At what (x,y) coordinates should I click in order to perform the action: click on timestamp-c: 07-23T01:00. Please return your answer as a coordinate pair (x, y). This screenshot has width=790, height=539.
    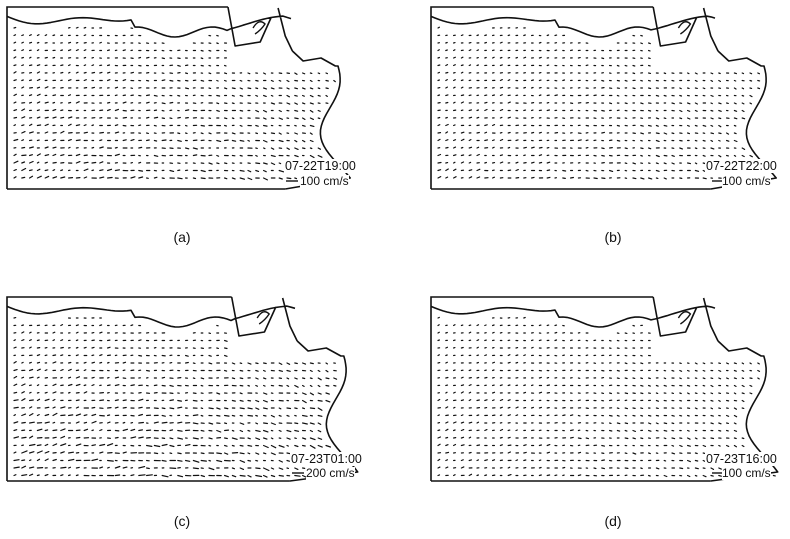
    Looking at the image, I should click on (326, 459).